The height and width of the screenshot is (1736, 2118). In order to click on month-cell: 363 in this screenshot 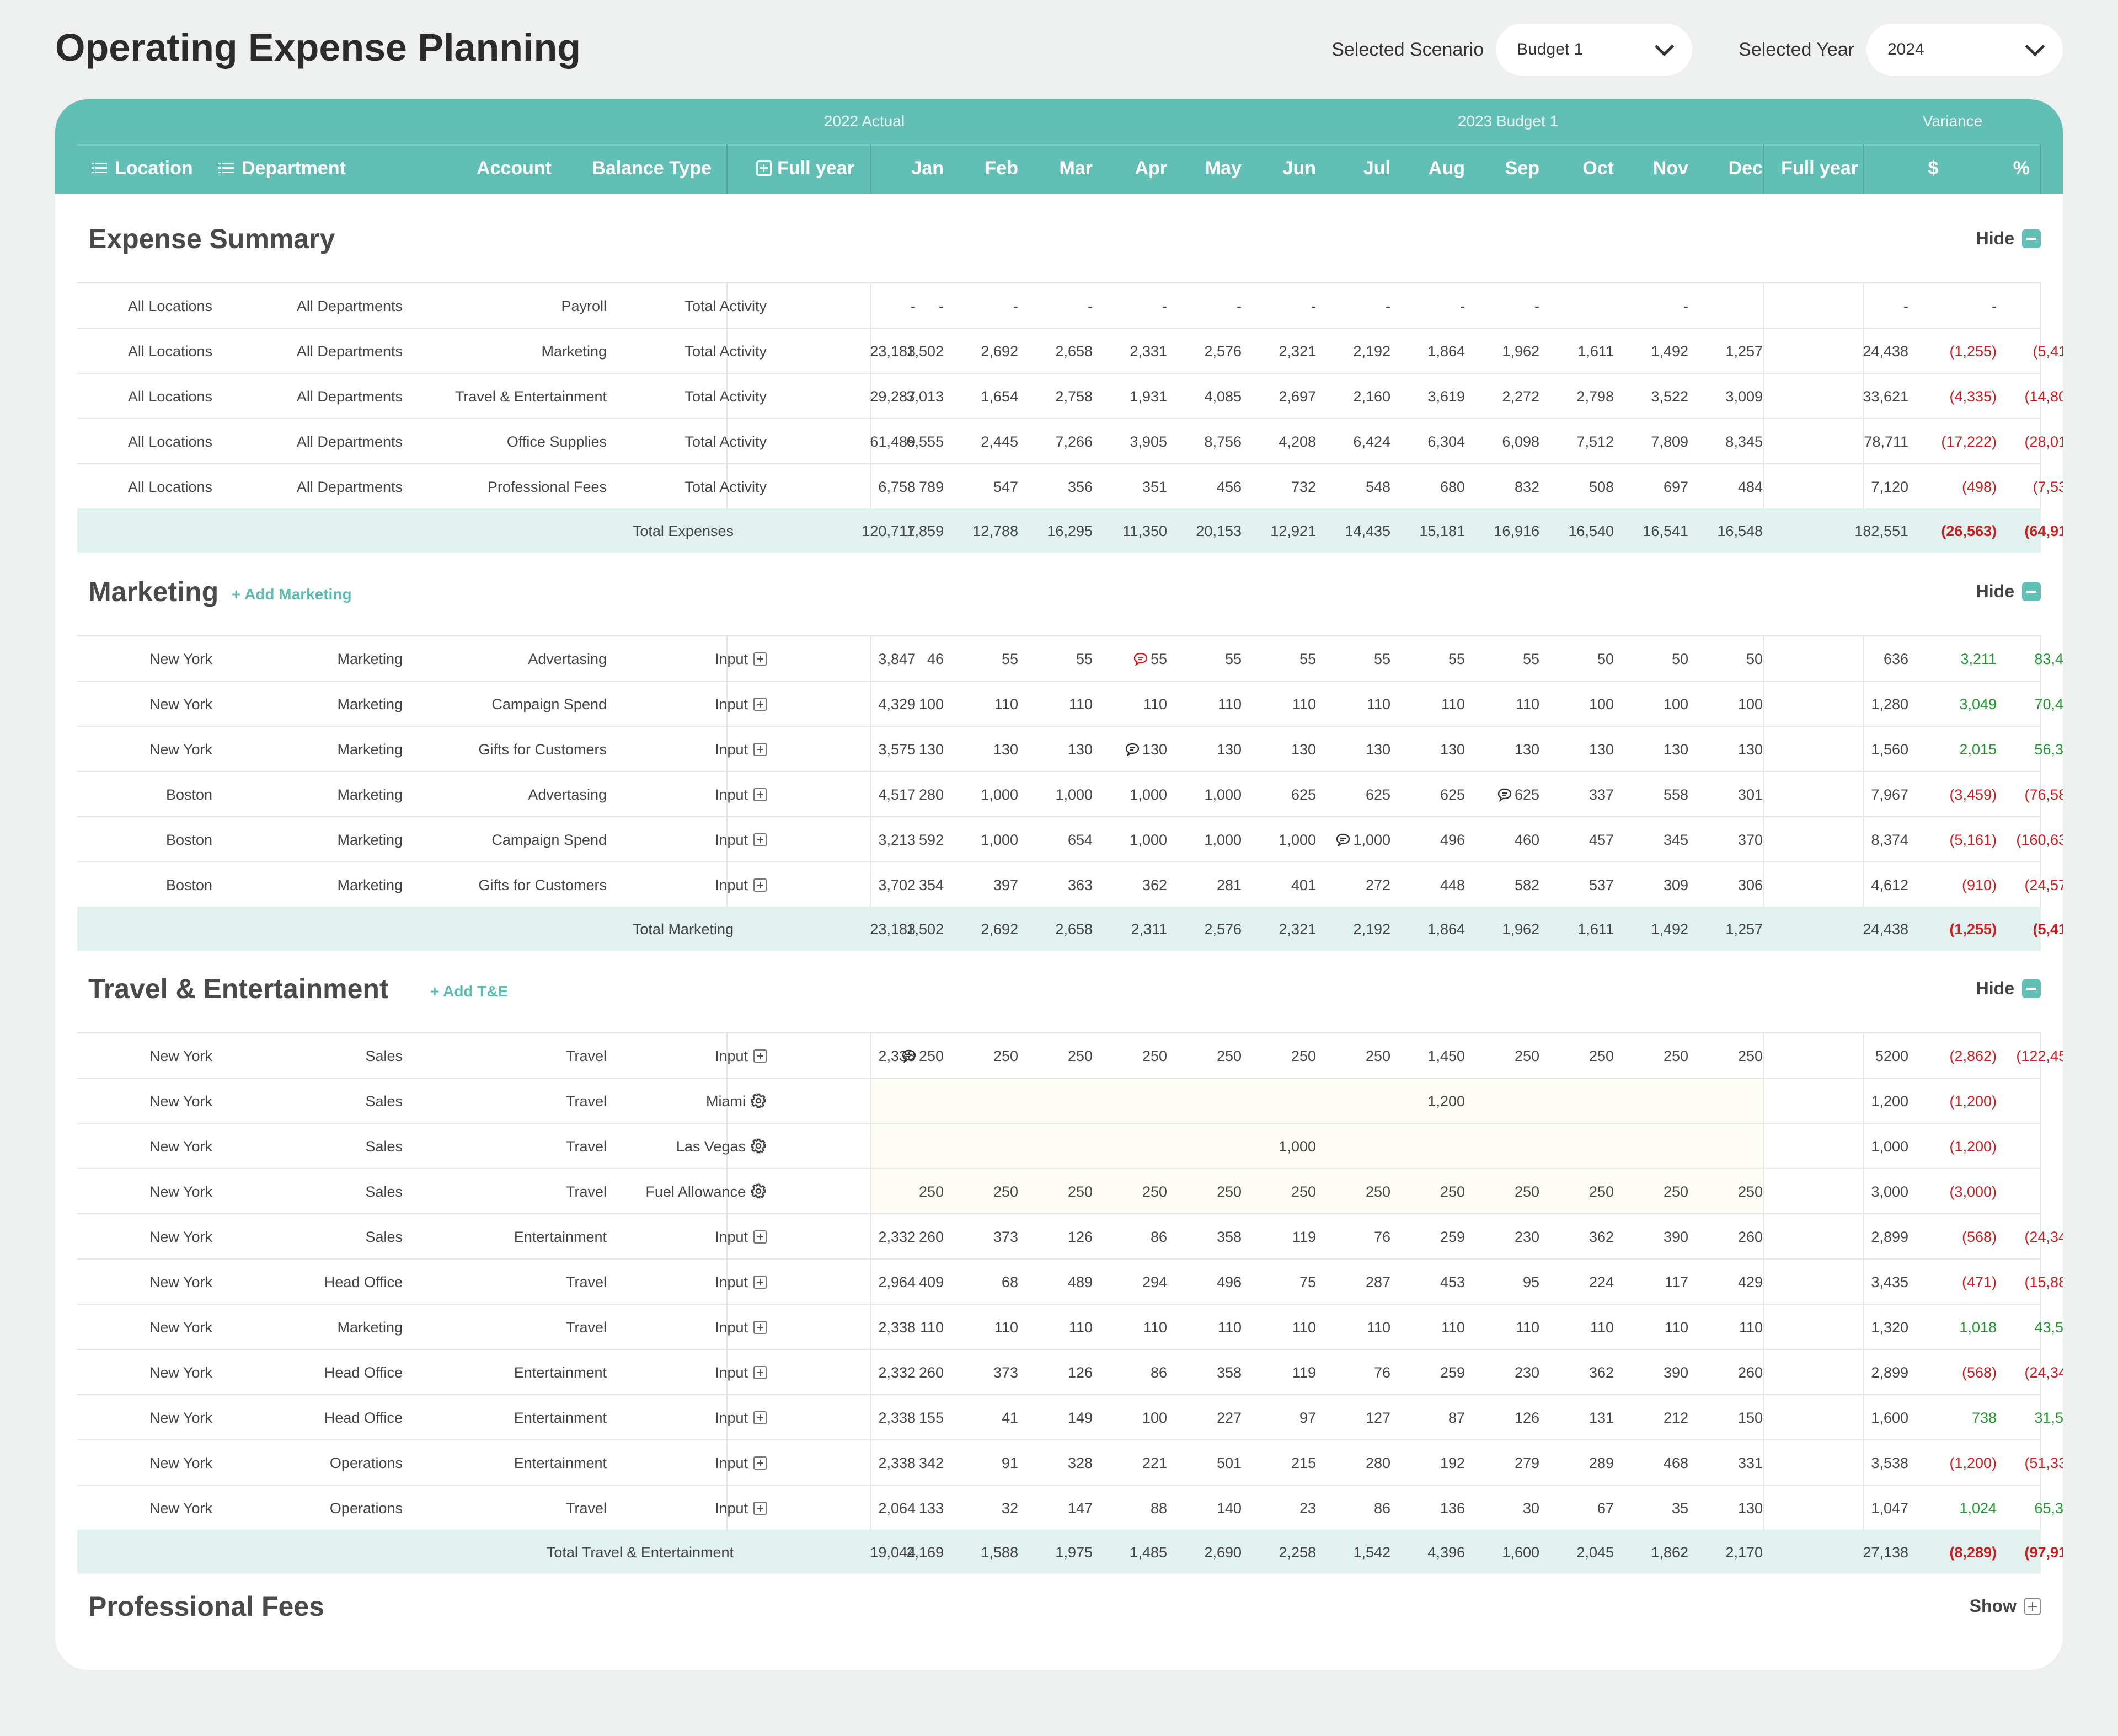, I will do `click(1080, 885)`.